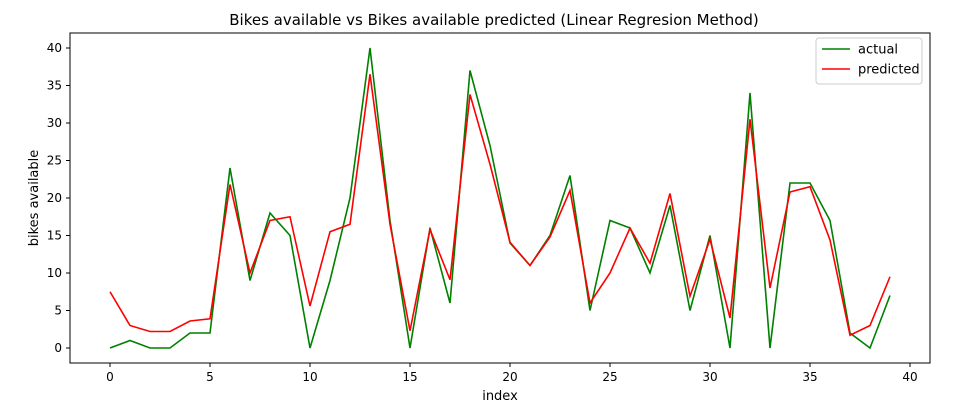  What do you see at coordinates (709, 377) in the screenshot?
I see `x-tick-label: 30` at bounding box center [709, 377].